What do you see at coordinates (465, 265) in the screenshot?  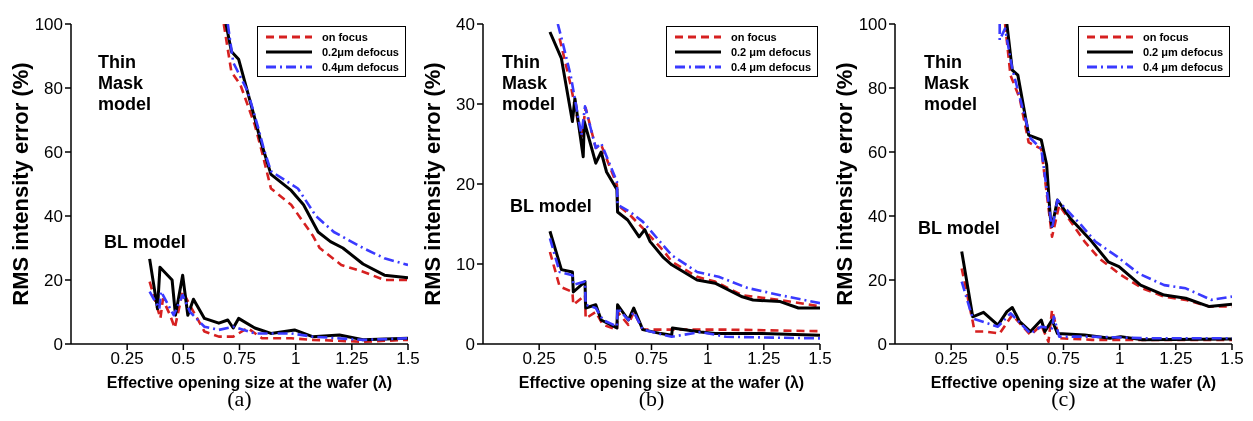 I see `y-tick-label: 10` at bounding box center [465, 265].